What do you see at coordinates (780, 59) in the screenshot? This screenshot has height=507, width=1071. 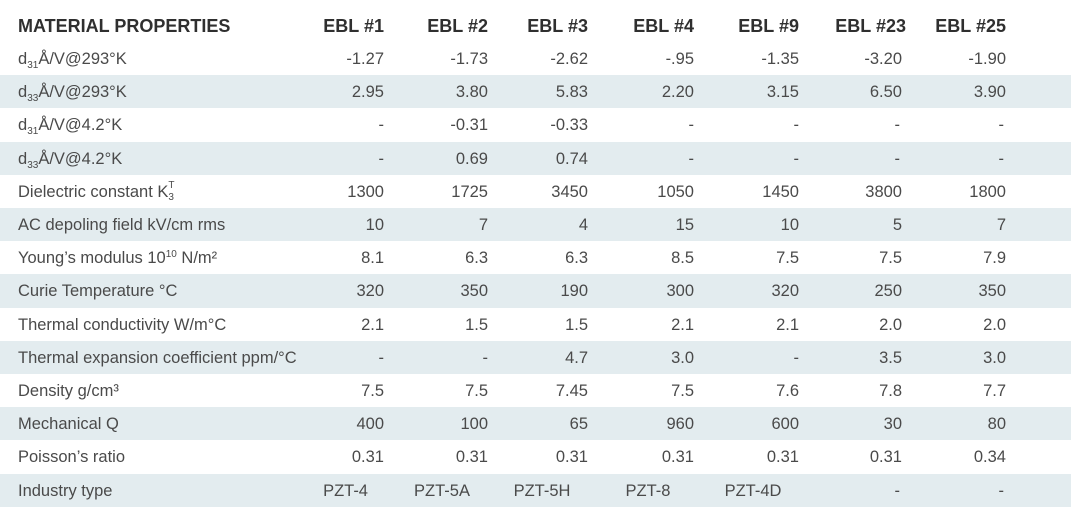 I see `table-cell: -1.35` at bounding box center [780, 59].